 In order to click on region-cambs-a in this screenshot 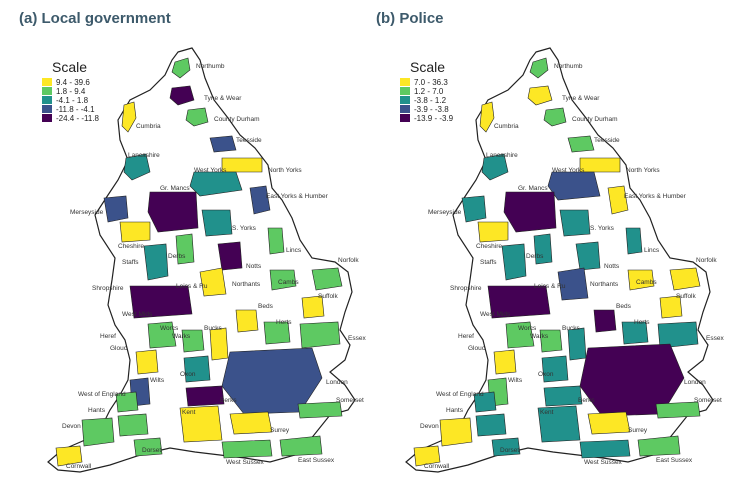, I will do `click(283, 280)`.